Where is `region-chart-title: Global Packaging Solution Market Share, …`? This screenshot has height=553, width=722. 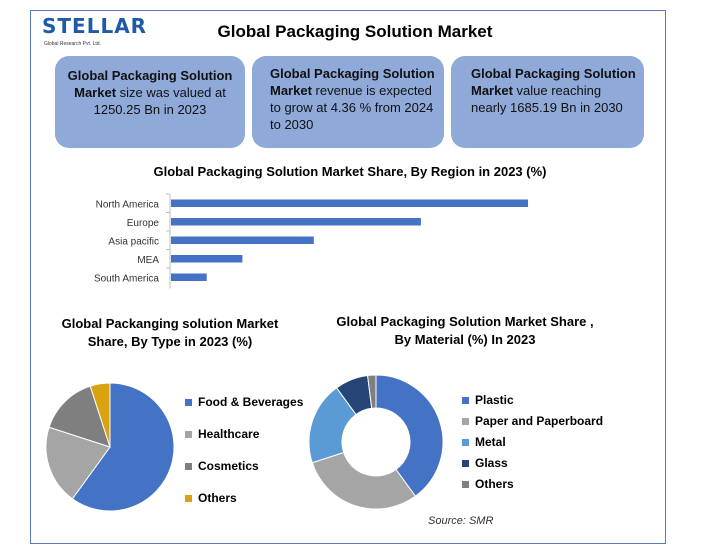 region-chart-title: Global Packaging Solution Market Share, … is located at coordinates (350, 171).